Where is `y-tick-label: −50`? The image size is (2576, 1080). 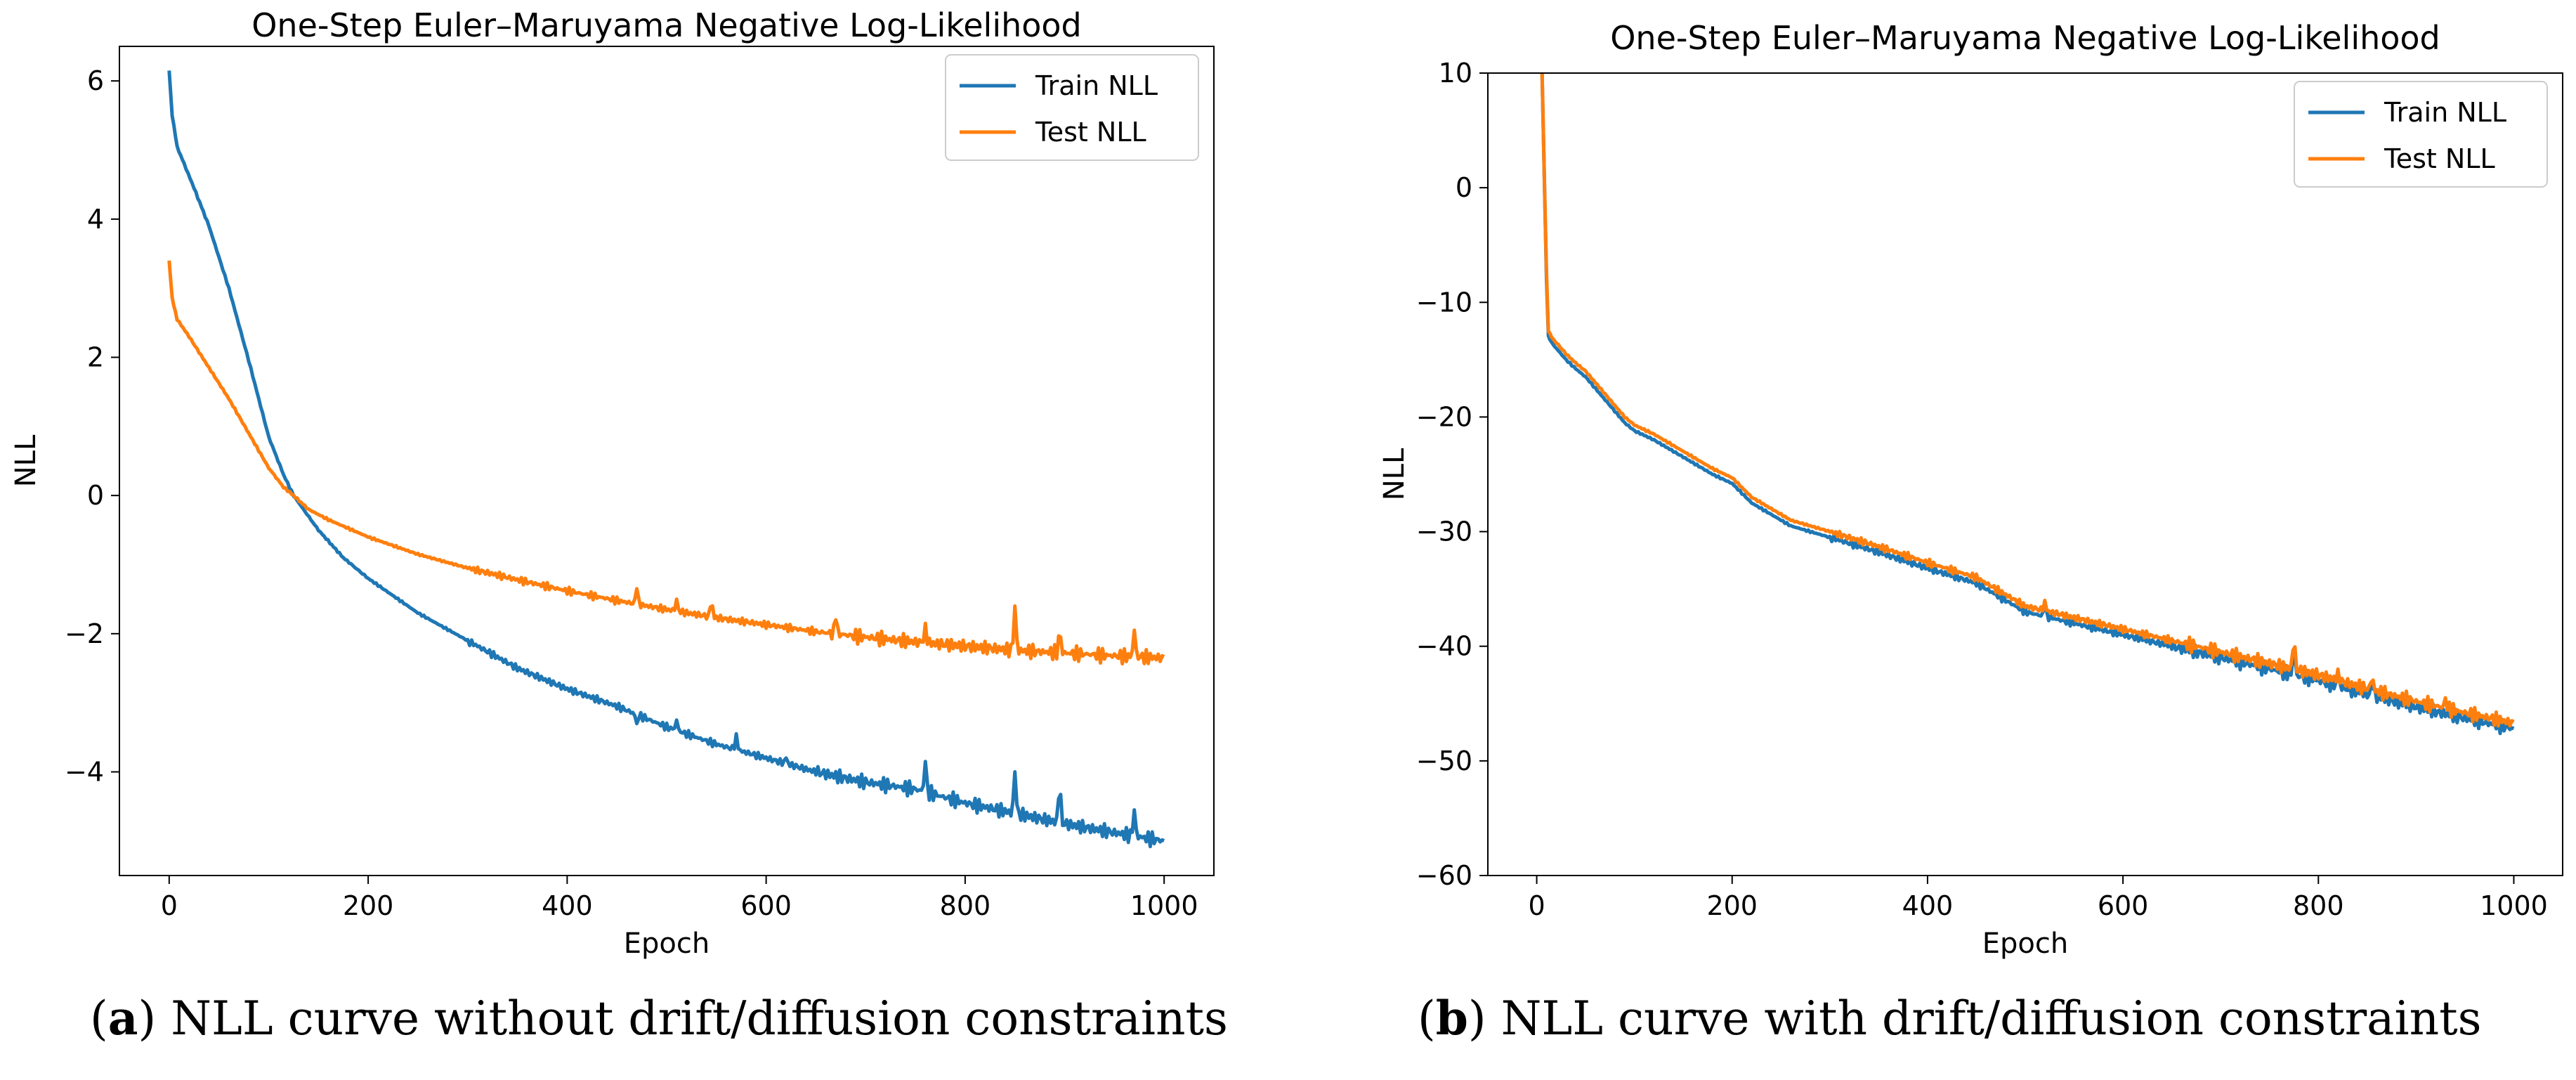
y-tick-label: −50 is located at coordinates (1444, 761).